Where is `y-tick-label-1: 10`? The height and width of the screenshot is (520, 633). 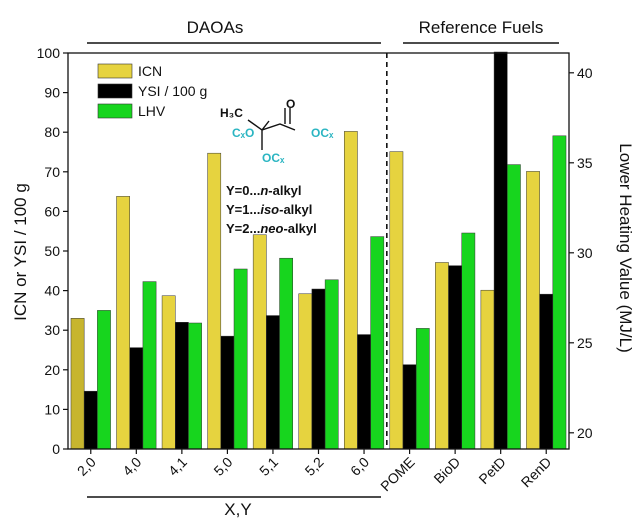
y-tick-label-1: 10 is located at coordinates (52, 409).